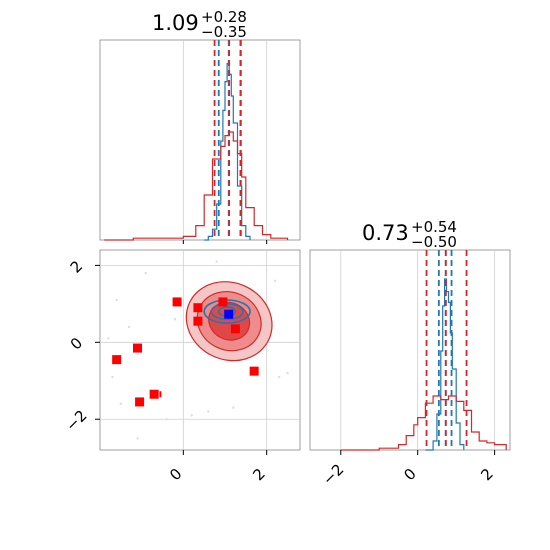 The image size is (550, 550). I want to click on panel-bottom-right-frame, so click(410, 350).